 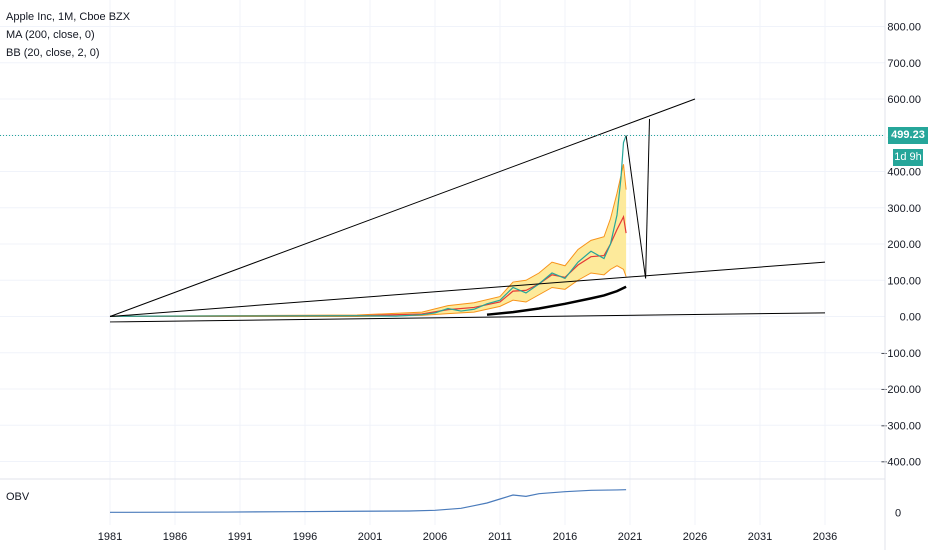 What do you see at coordinates (368, 291) in the screenshot?
I see `bb-lower` at bounding box center [368, 291].